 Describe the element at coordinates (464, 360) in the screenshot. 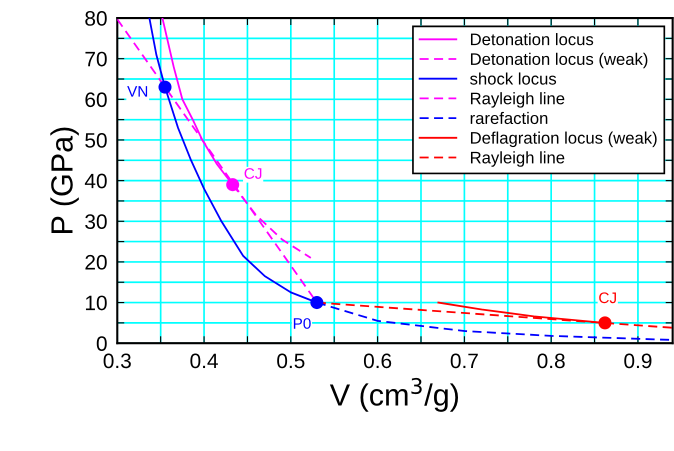

I see `x-tick-label: 0.7` at that location.